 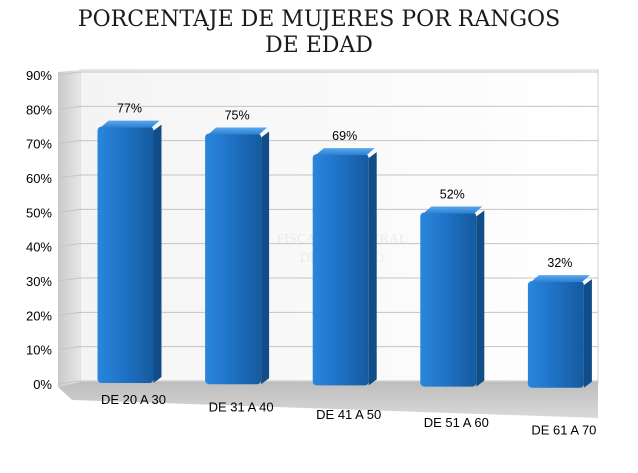 I want to click on y-tick-label: 80%, so click(x=39, y=109).